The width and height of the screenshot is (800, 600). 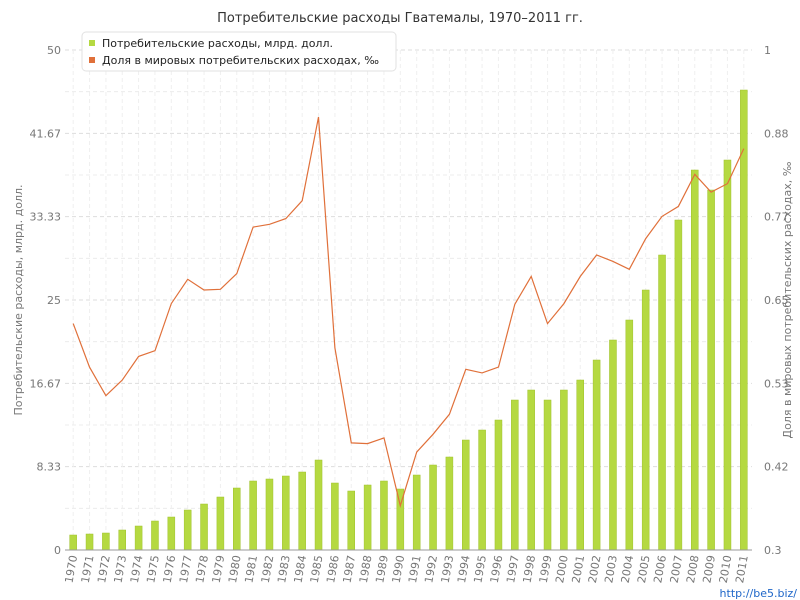 What do you see at coordinates (235, 569) in the screenshot?
I see `x-tick-label: 1980` at bounding box center [235, 569].